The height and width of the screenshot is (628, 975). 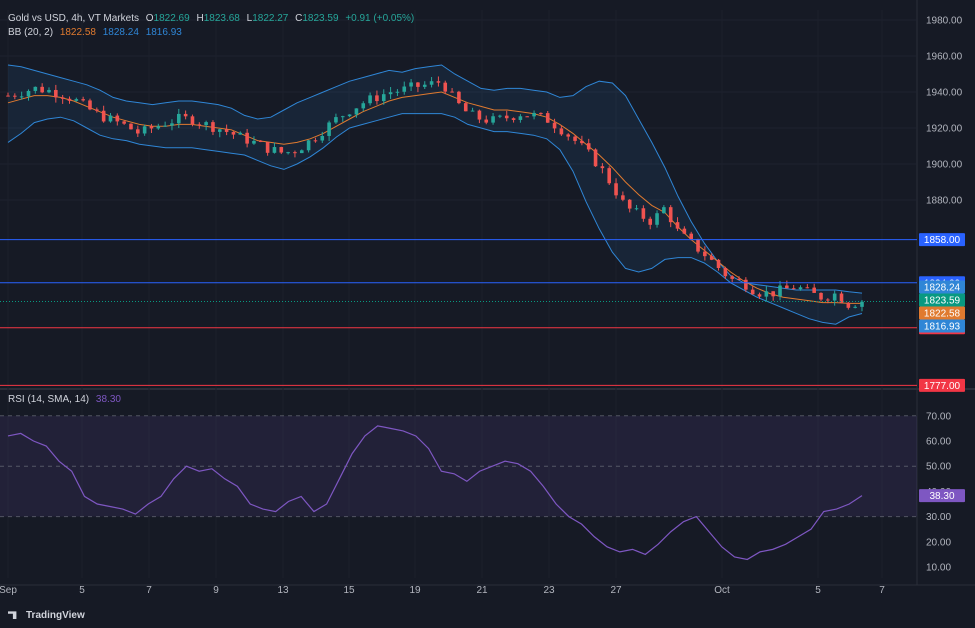 I want to click on low-label: L, so click(x=249, y=18).